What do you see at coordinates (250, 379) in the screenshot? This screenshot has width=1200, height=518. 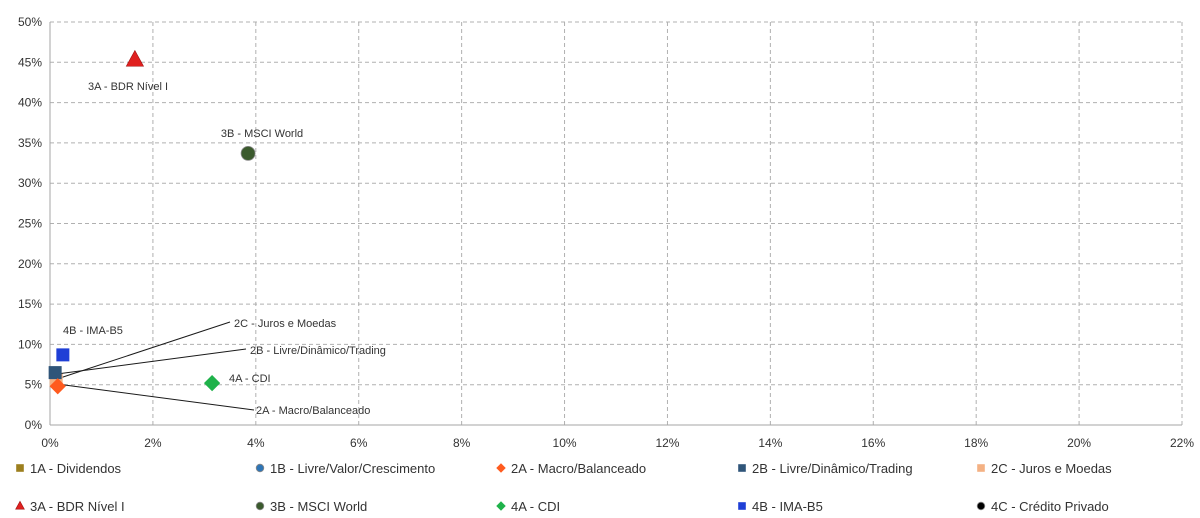 I see `data-label: 4A - CDI` at bounding box center [250, 379].